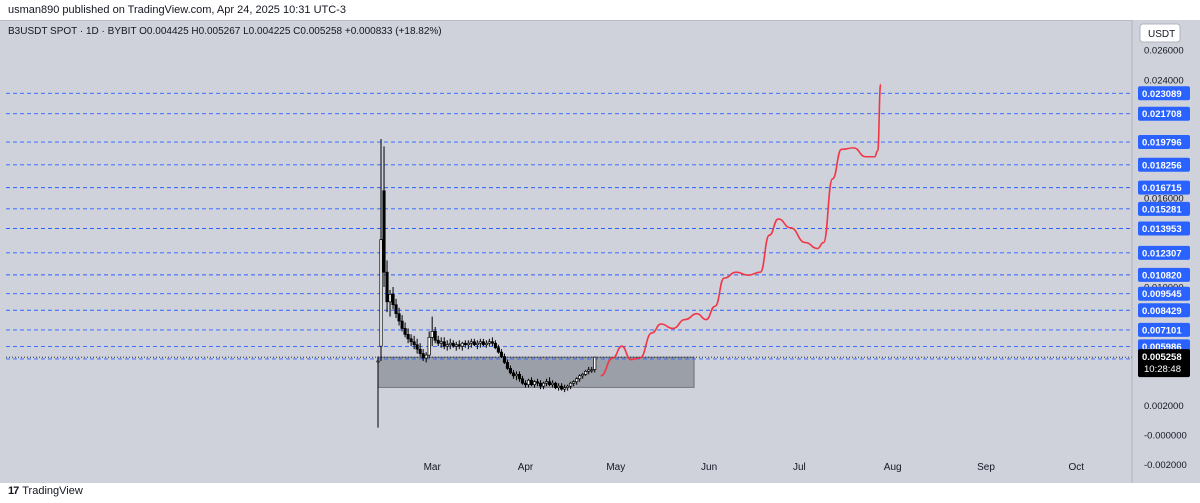 This screenshot has height=503, width=1200. Describe the element at coordinates (741, 230) in the screenshot. I see `projection-path` at that location.